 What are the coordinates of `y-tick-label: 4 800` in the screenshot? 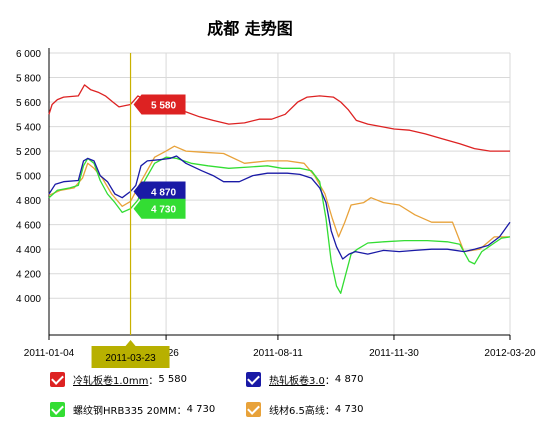 It's located at (28, 201).